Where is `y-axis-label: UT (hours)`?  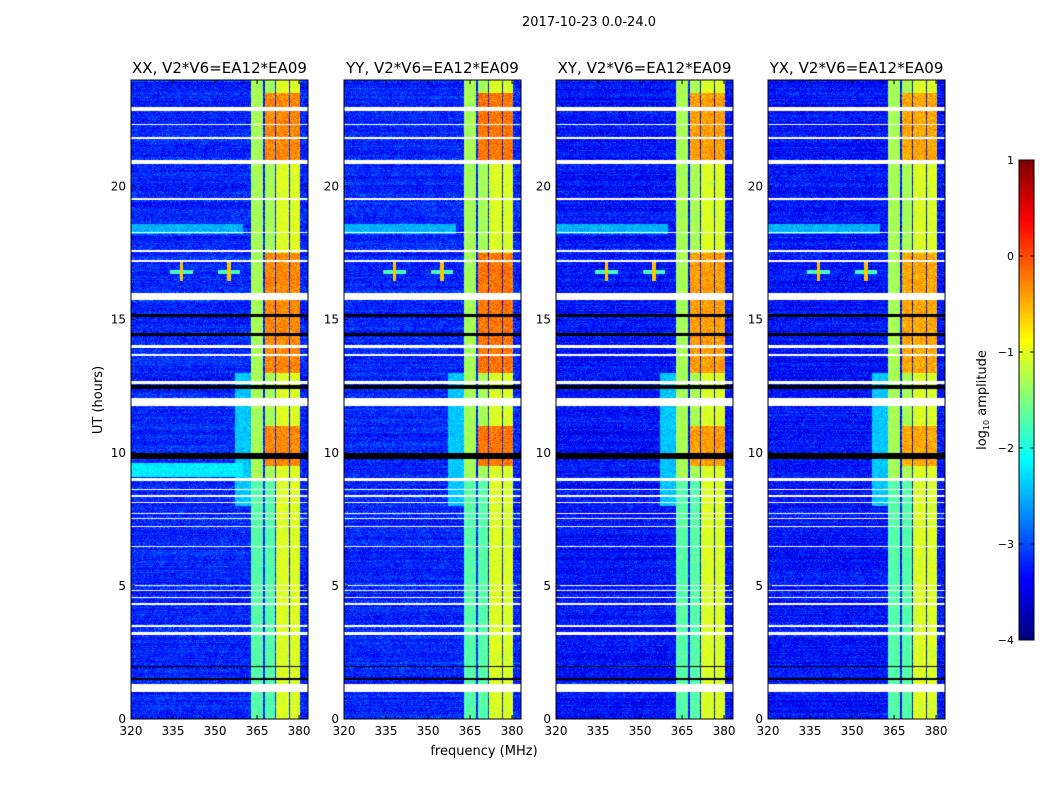
y-axis-label: UT (hours) is located at coordinates (98, 400).